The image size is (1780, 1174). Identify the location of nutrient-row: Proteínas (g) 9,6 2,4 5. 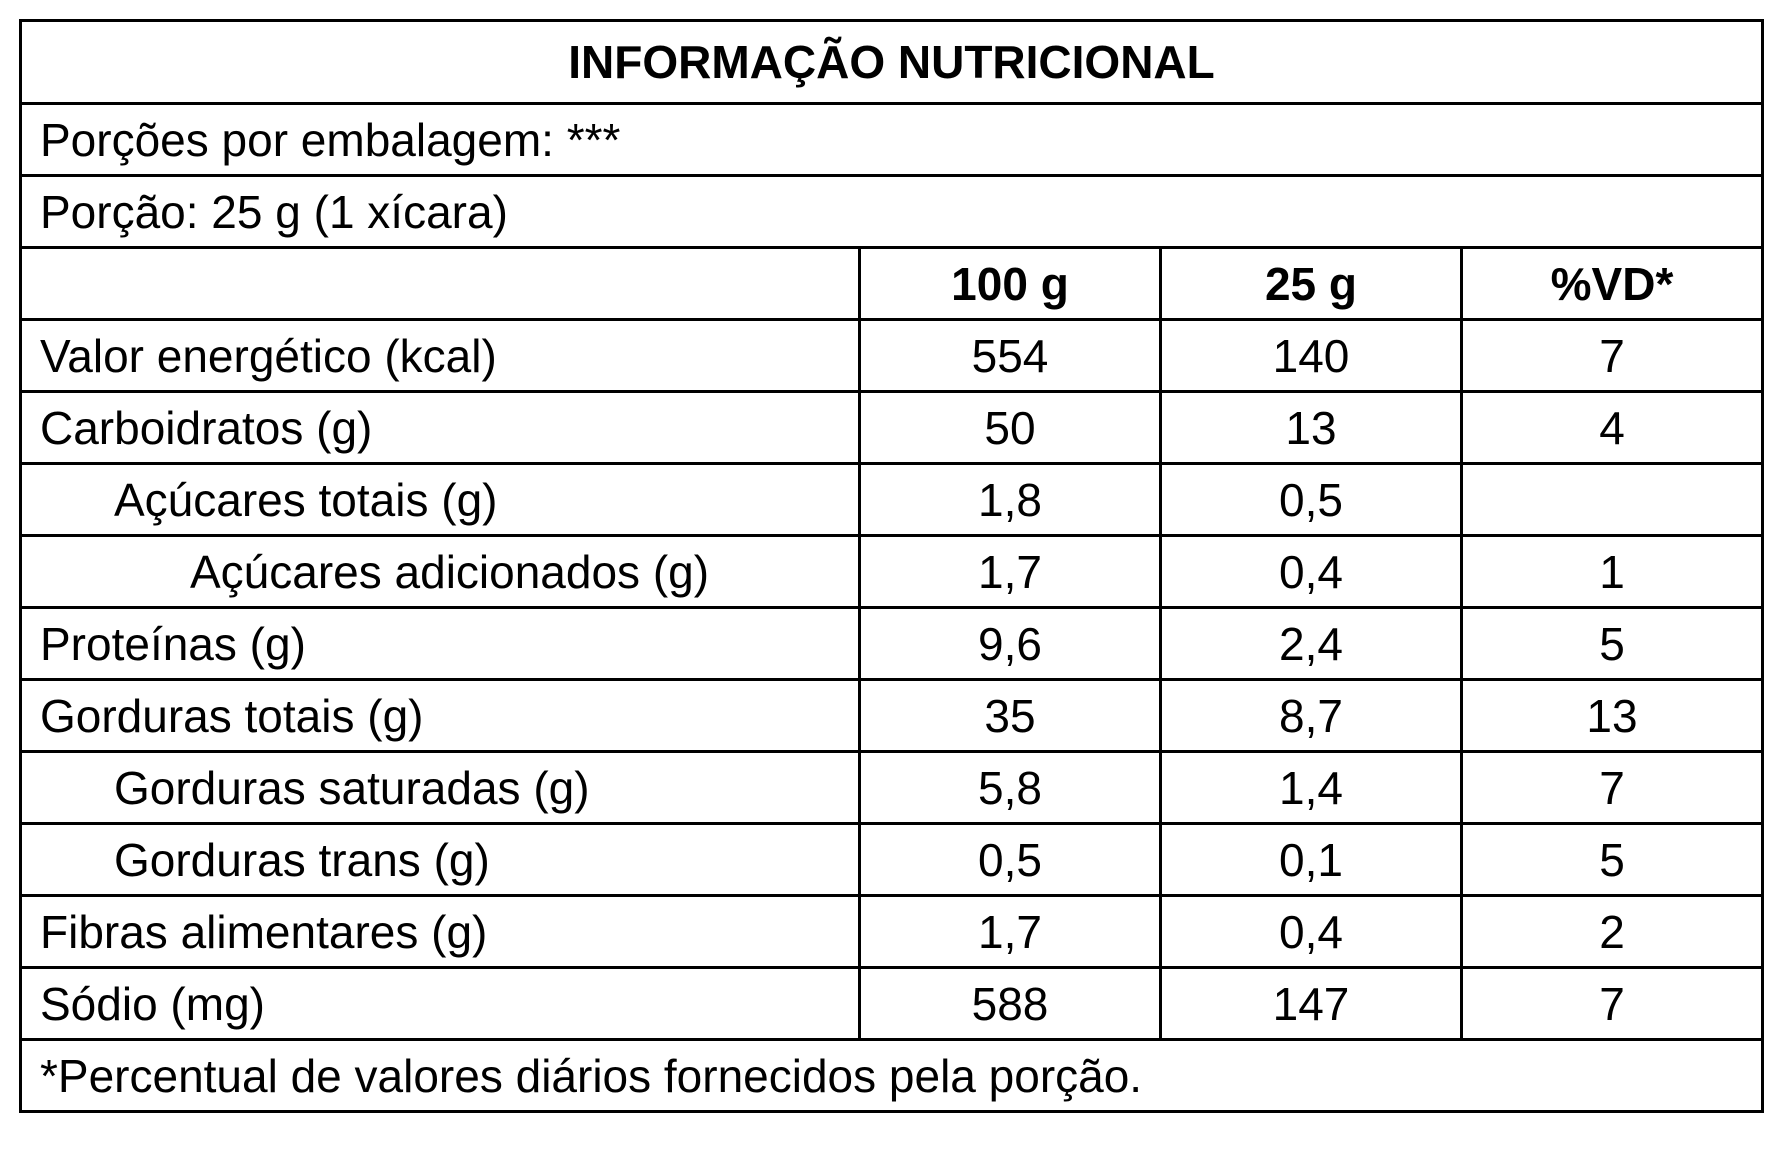
(891, 643).